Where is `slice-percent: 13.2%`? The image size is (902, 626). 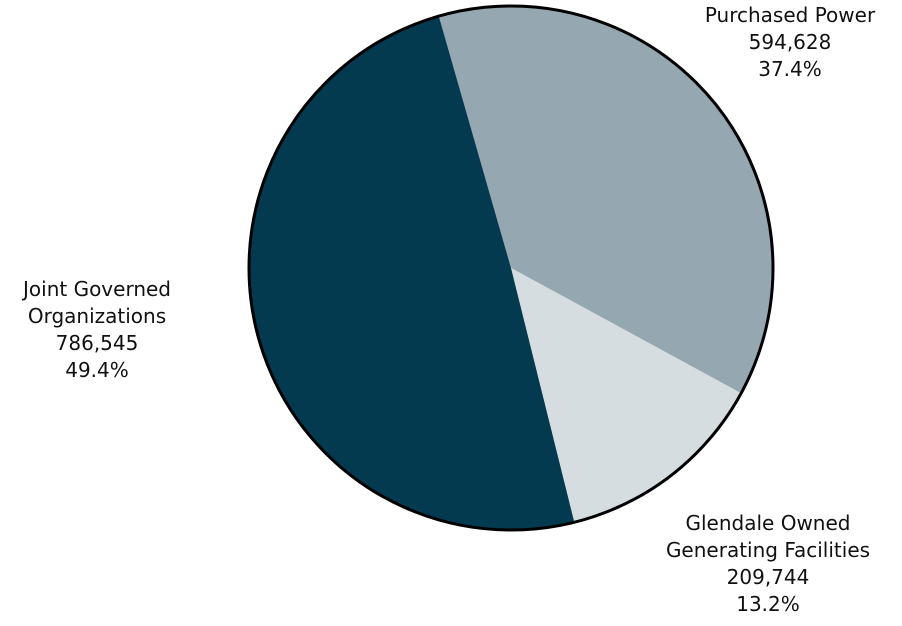 slice-percent: 13.2% is located at coordinates (768, 604).